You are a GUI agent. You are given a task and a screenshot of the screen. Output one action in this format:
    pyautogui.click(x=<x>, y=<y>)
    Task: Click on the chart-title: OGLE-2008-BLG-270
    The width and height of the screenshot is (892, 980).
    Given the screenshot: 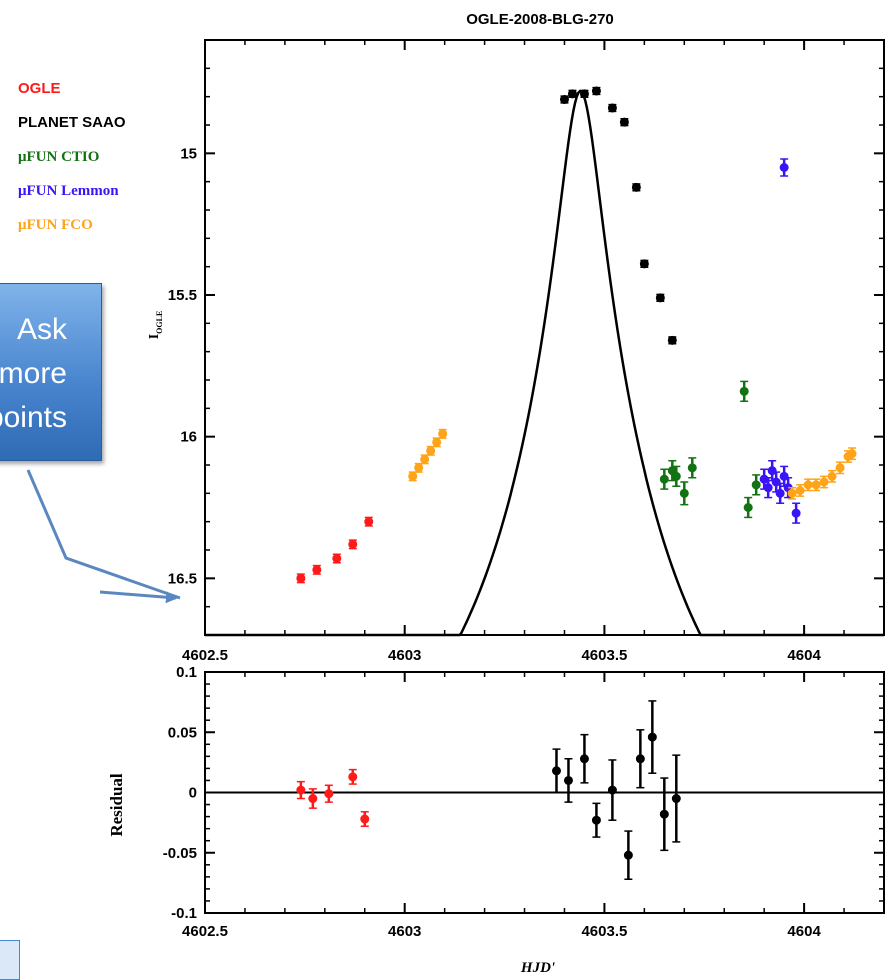 What is the action you would take?
    pyautogui.click(x=540, y=19)
    